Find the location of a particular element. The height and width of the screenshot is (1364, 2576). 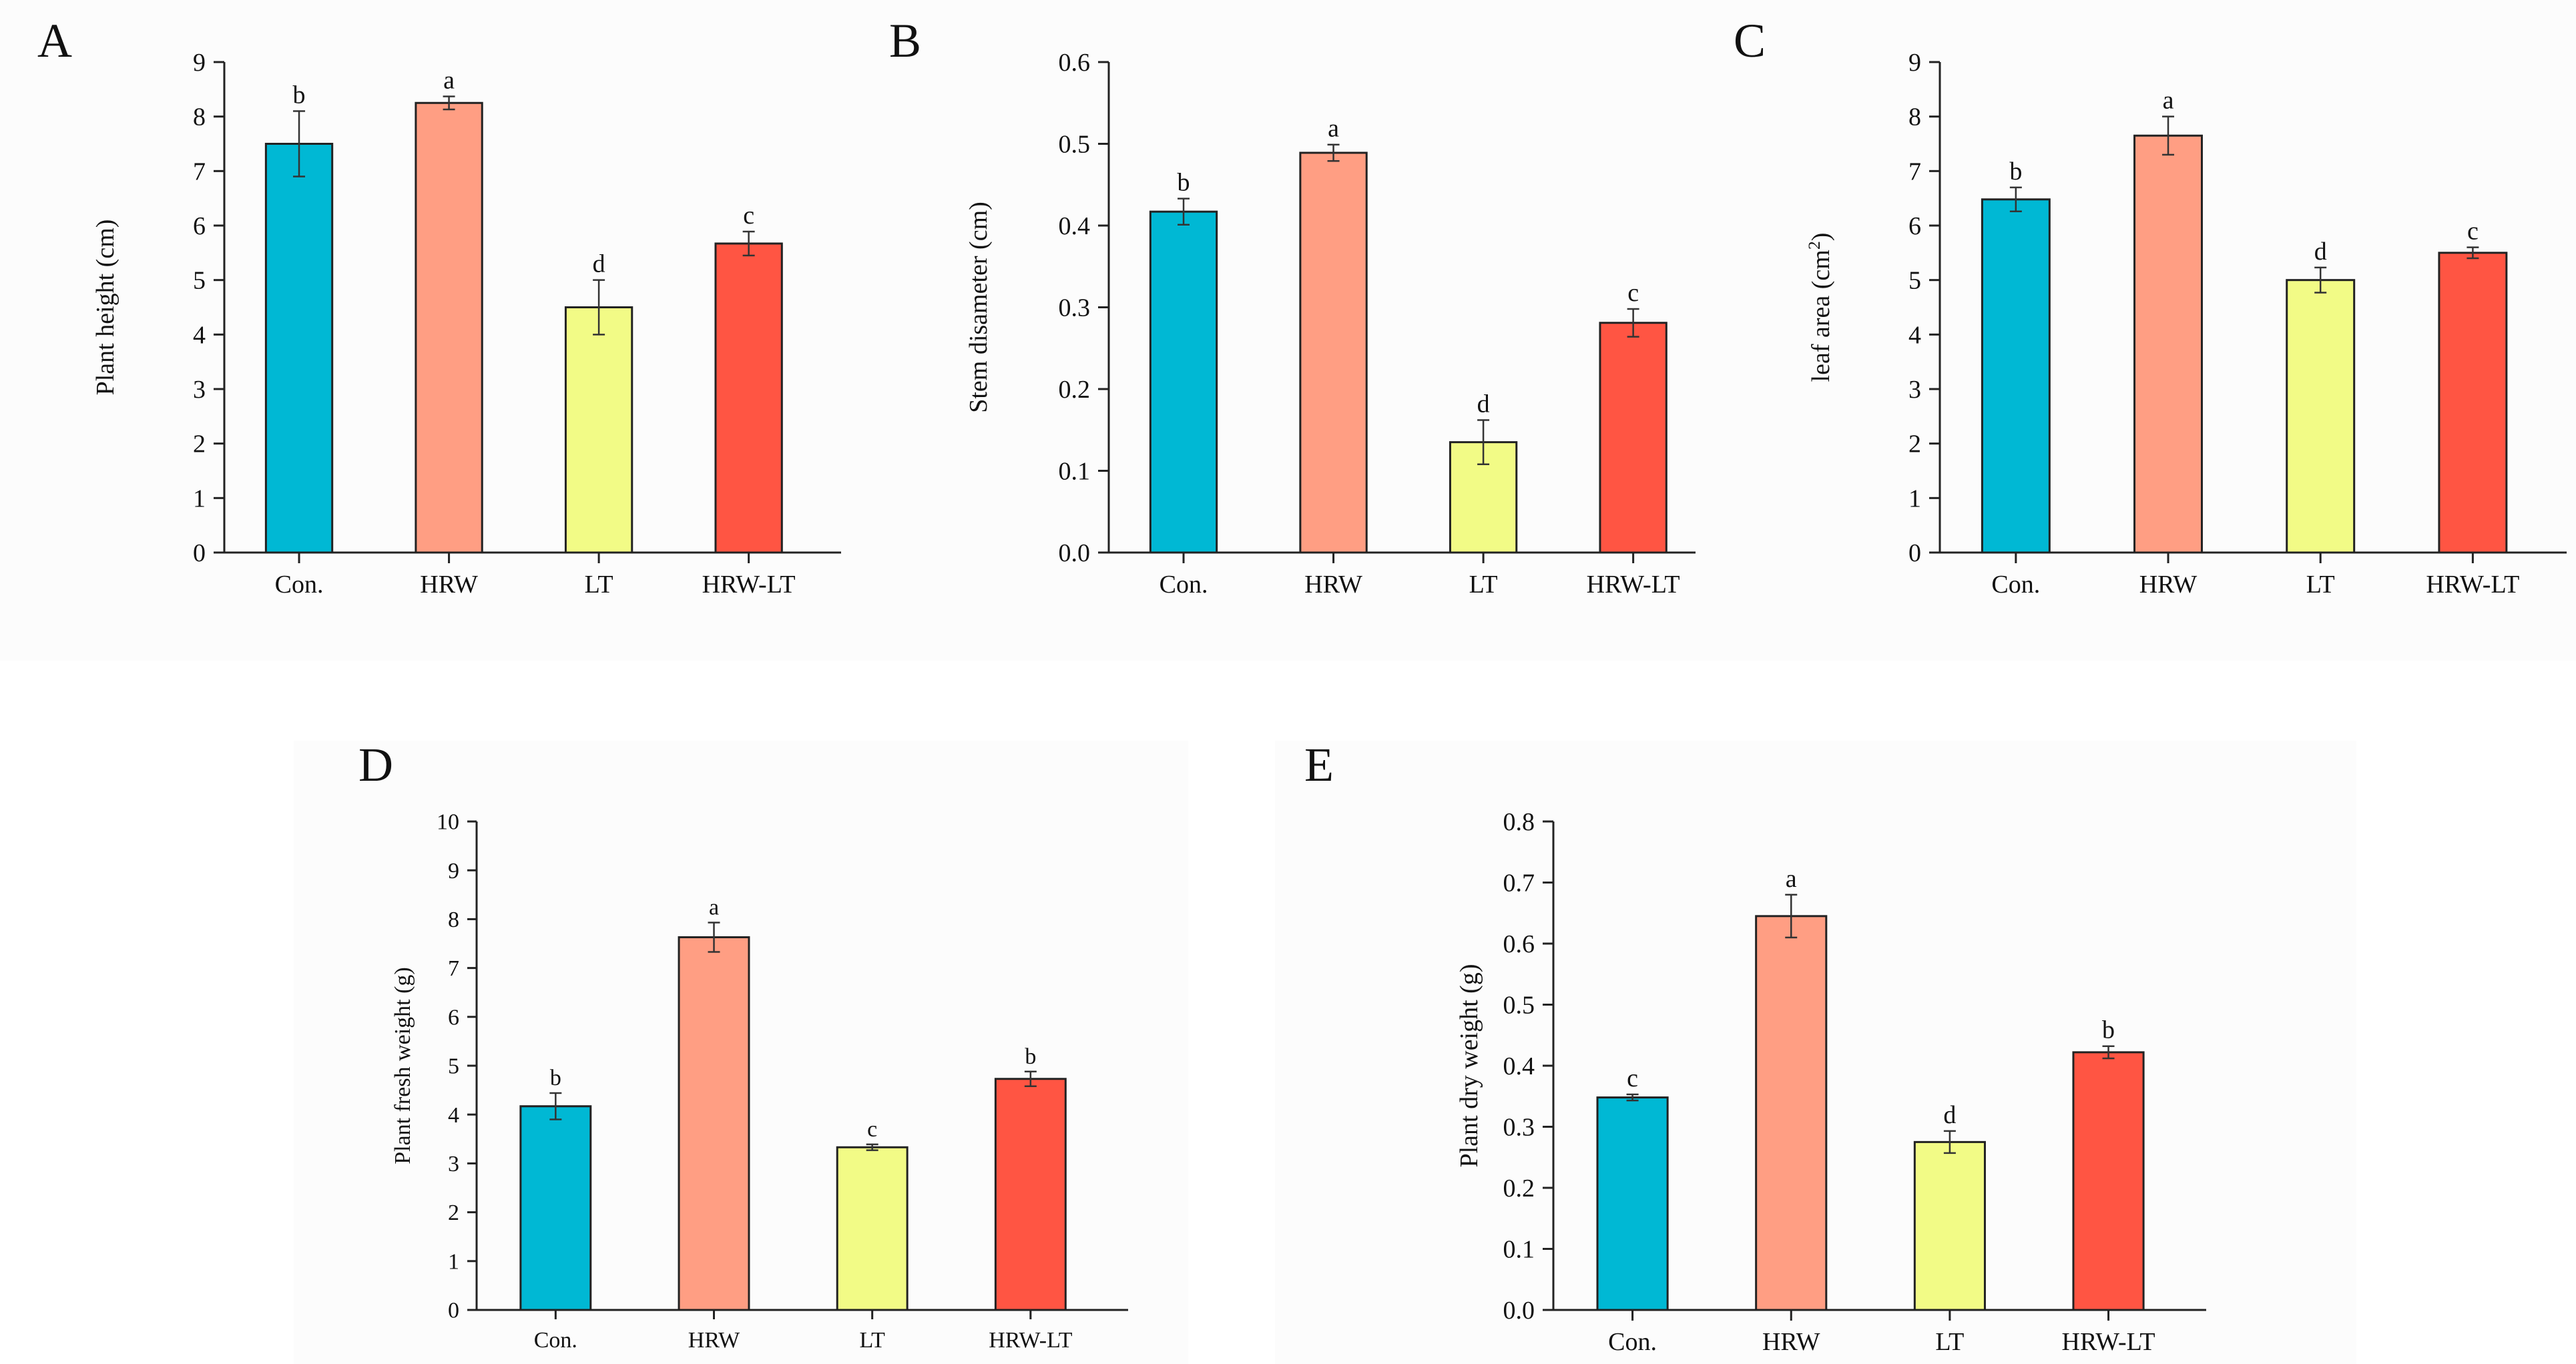

y-tick-label-c-6: 6 is located at coordinates (1914, 226).